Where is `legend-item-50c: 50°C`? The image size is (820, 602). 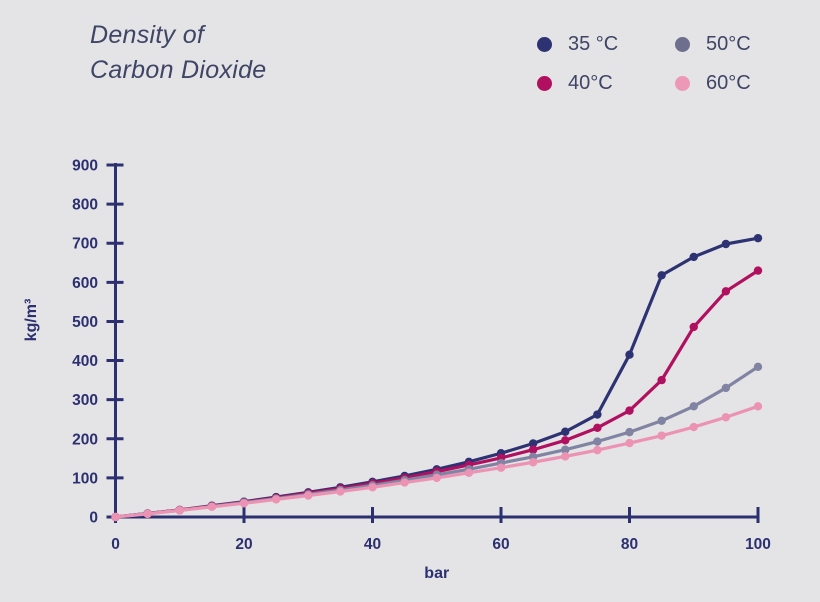 legend-item-50c: 50°C is located at coordinates (713, 44).